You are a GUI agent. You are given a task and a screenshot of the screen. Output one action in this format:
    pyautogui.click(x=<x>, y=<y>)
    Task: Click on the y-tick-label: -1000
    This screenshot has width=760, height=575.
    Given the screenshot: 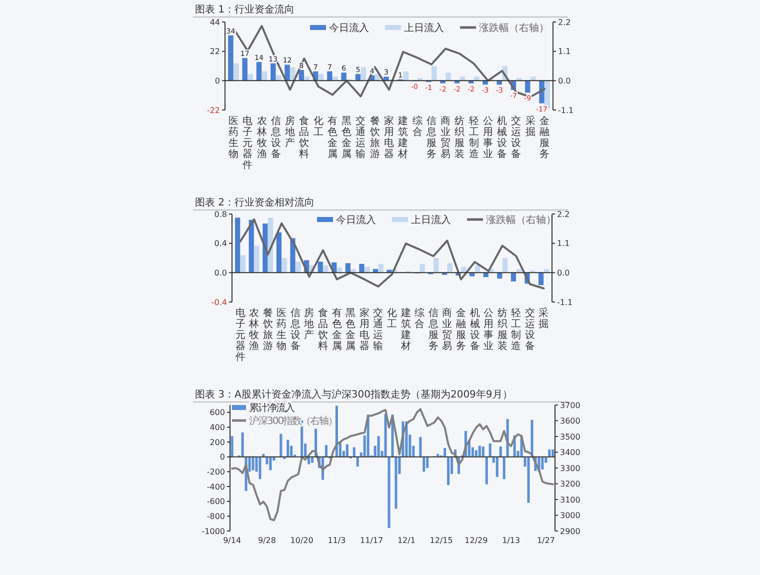 What is the action you would take?
    pyautogui.click(x=213, y=531)
    